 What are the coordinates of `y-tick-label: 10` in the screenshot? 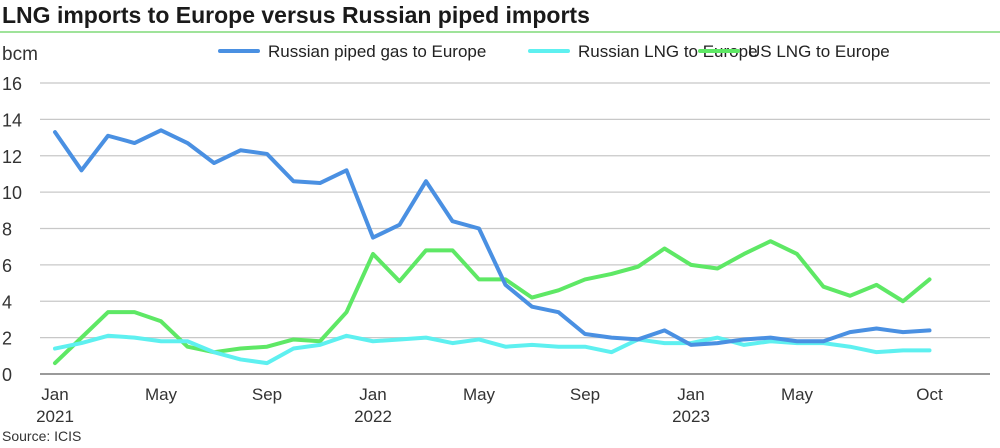 It's located at (12, 193).